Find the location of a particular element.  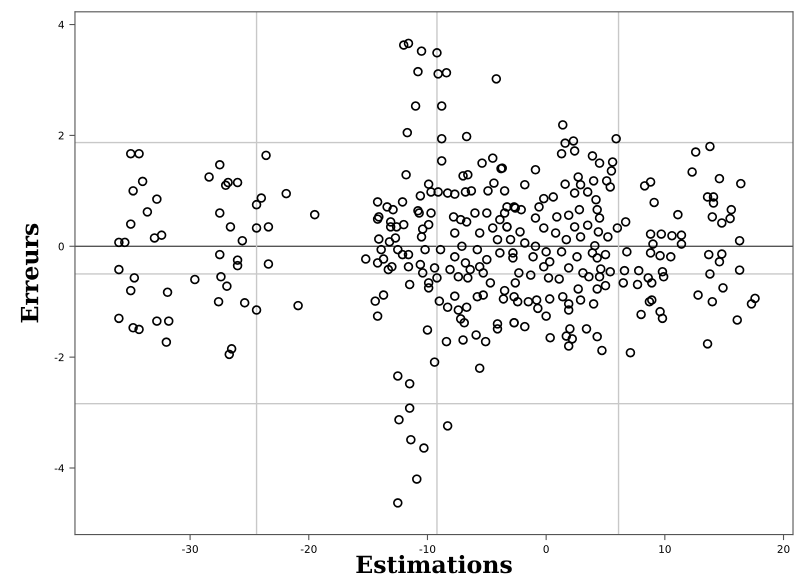

x-tick-label: 20 is located at coordinates (784, 549).